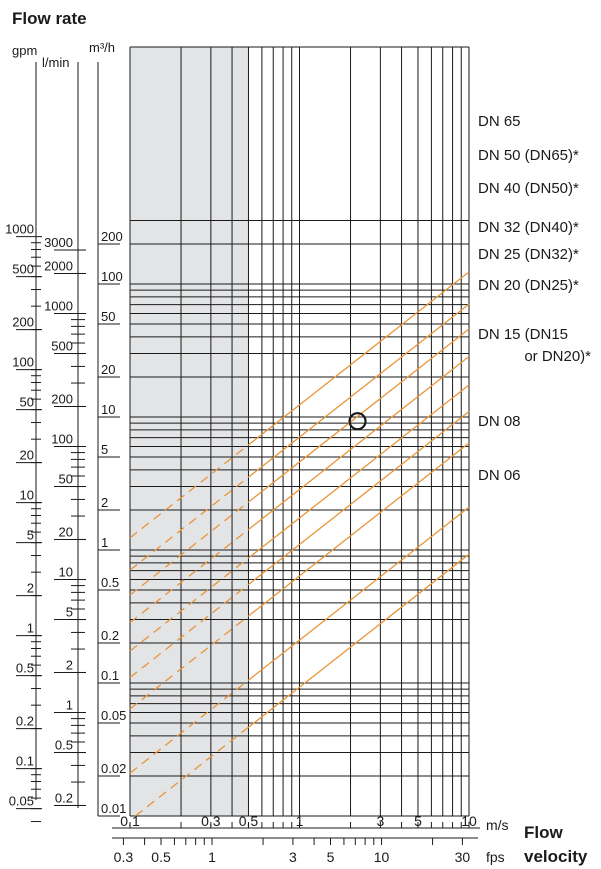 This screenshot has height=869, width=601. What do you see at coordinates (543, 832) in the screenshot?
I see `x-axis-title-line1: Flow` at bounding box center [543, 832].